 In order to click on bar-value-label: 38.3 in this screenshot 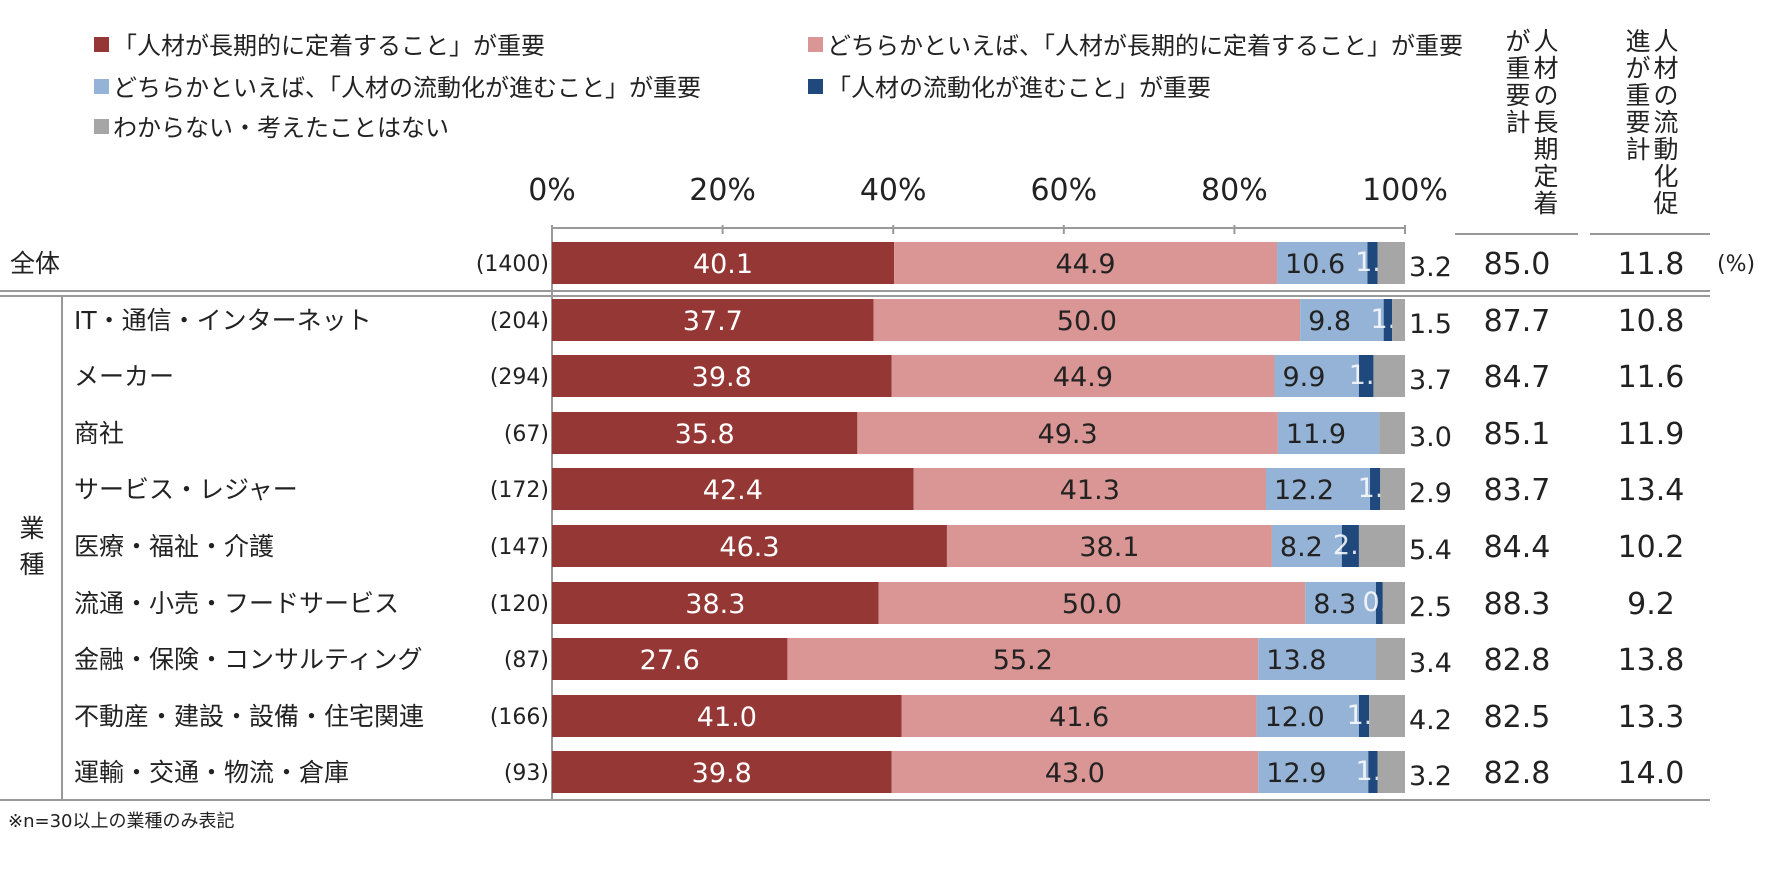, I will do `click(715, 604)`.